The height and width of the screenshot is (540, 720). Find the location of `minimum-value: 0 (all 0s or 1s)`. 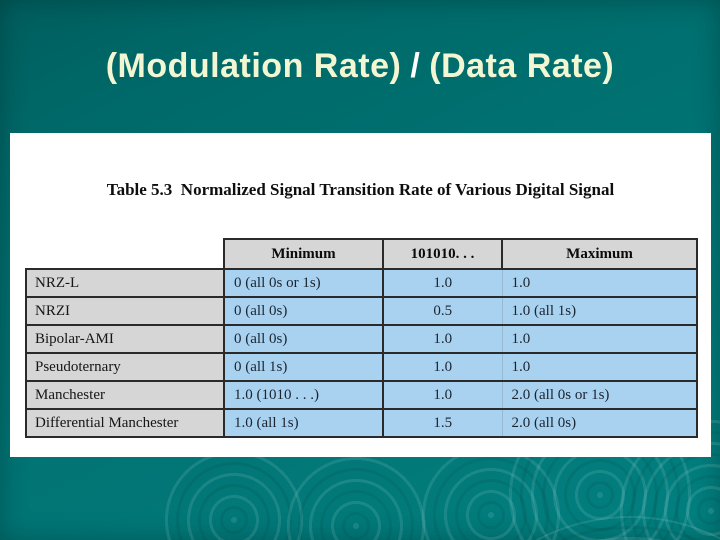

minimum-value: 0 (all 0s or 1s) is located at coordinates (303, 283).